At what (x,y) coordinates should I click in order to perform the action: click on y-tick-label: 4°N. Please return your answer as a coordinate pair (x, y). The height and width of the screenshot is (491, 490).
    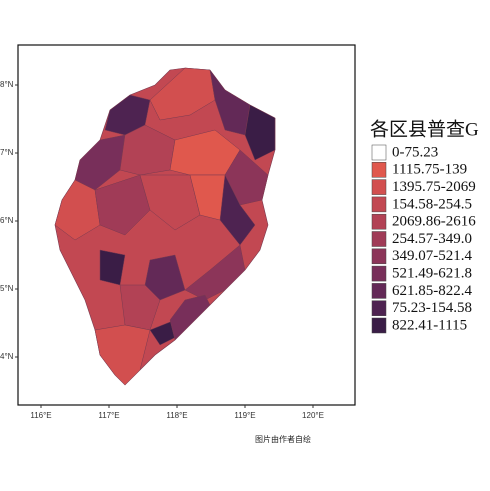
    Looking at the image, I should click on (7, 356).